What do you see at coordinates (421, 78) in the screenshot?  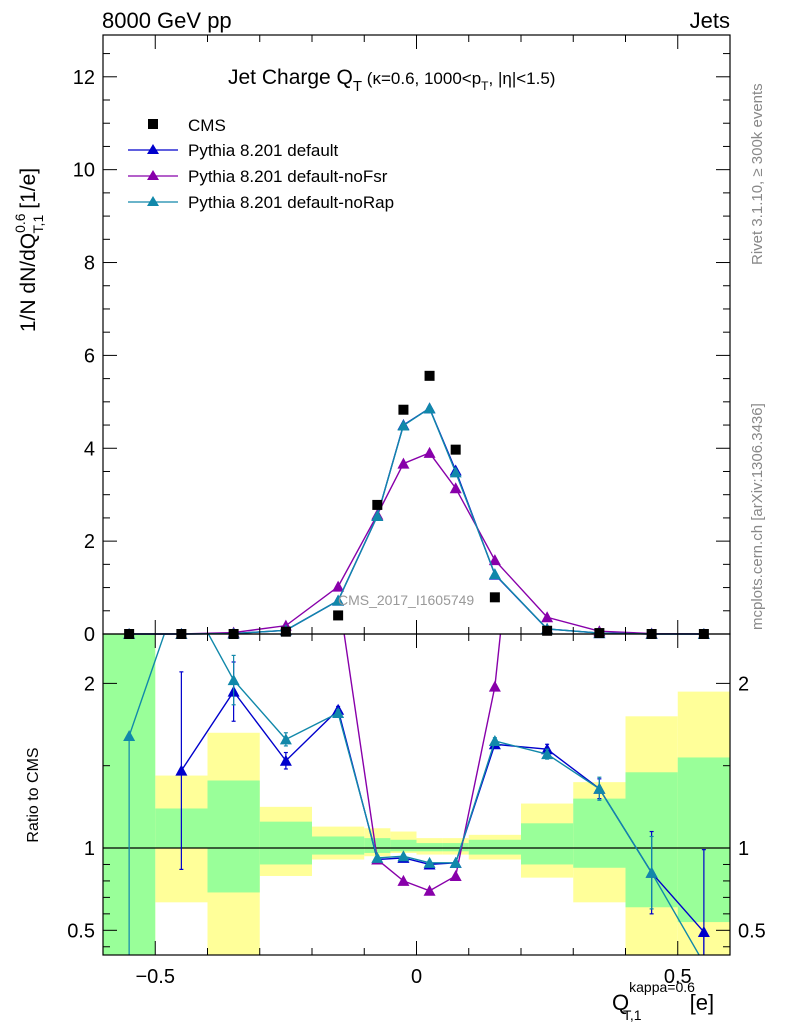 I see `title-detail: (κ=0.6, 1000<p` at bounding box center [421, 78].